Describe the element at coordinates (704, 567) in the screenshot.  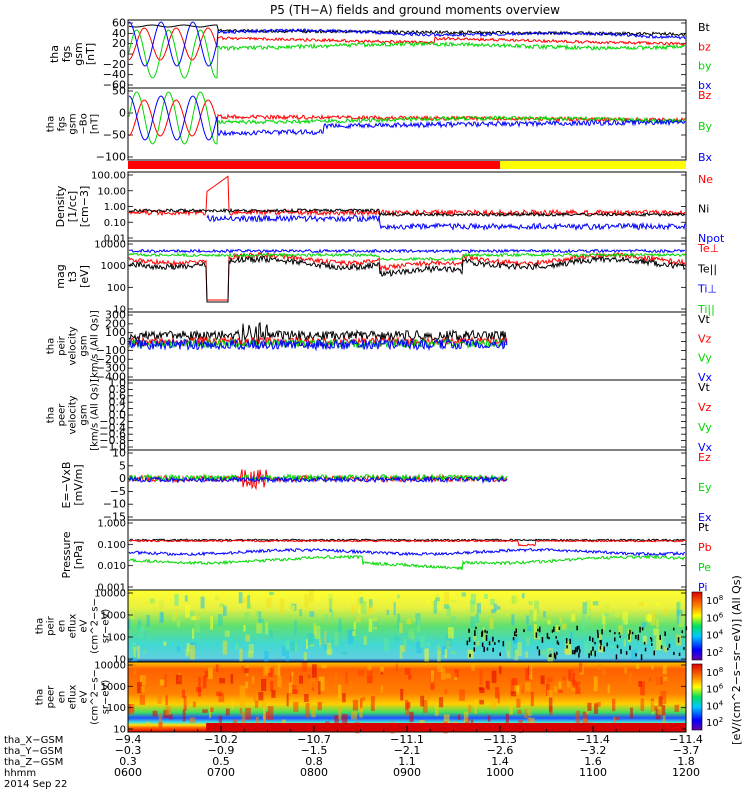
I see `legend-pe-label: Pe` at that location.